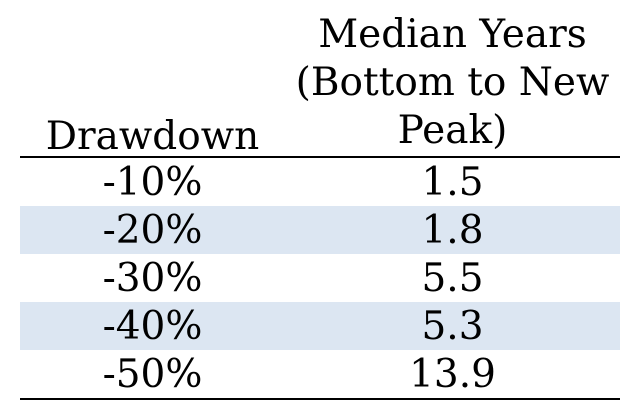 The image size is (640, 410). I want to click on median-years-cell: 1.5, so click(452, 182).